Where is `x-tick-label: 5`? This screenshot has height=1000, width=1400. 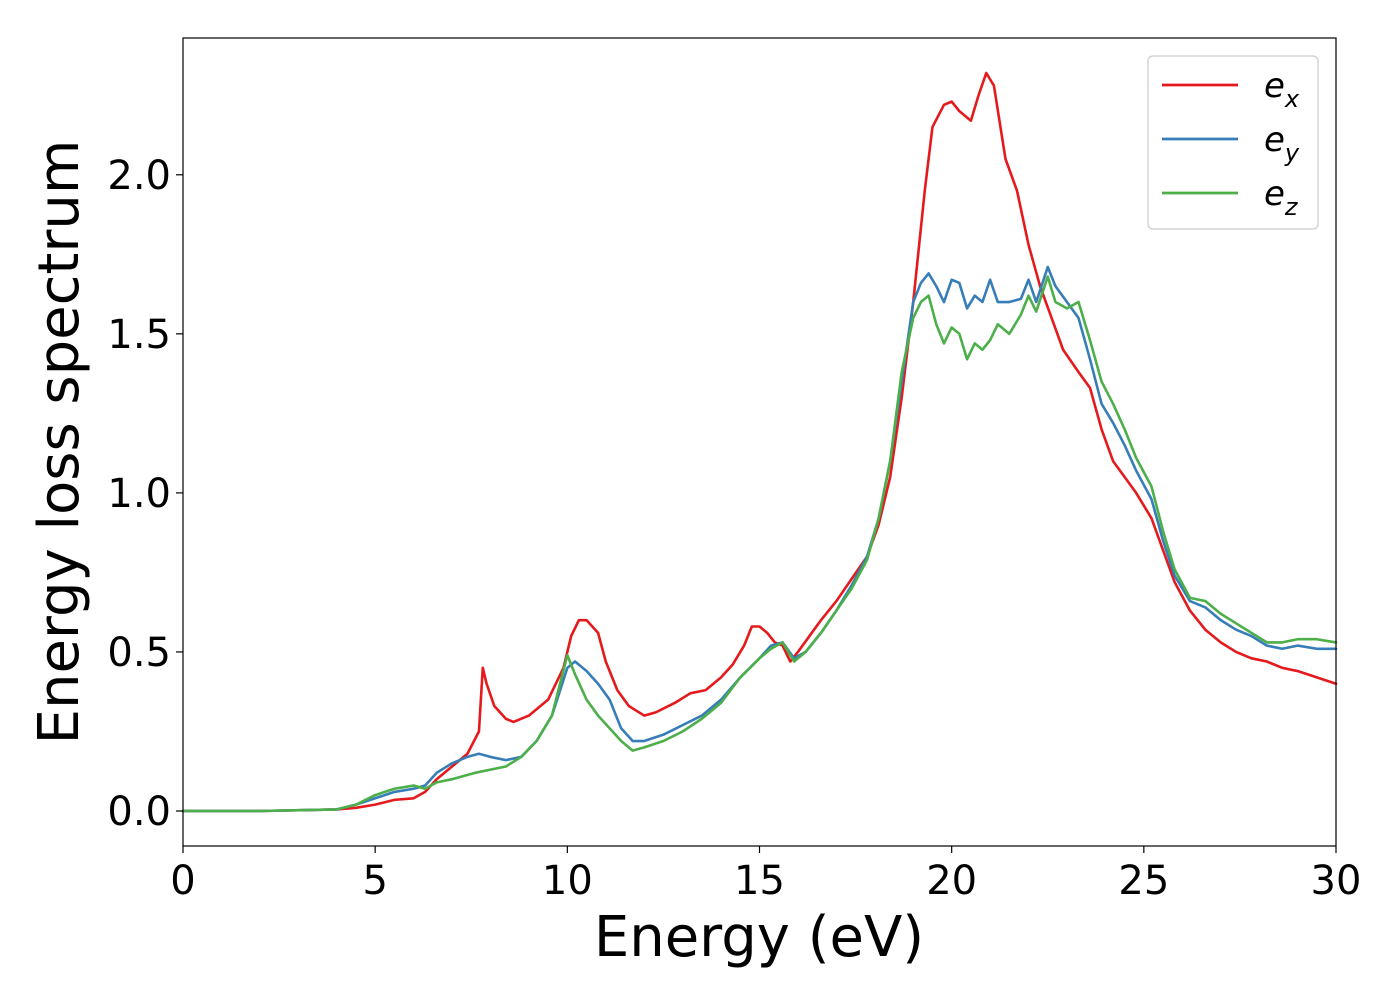 x-tick-label: 5 is located at coordinates (374, 881).